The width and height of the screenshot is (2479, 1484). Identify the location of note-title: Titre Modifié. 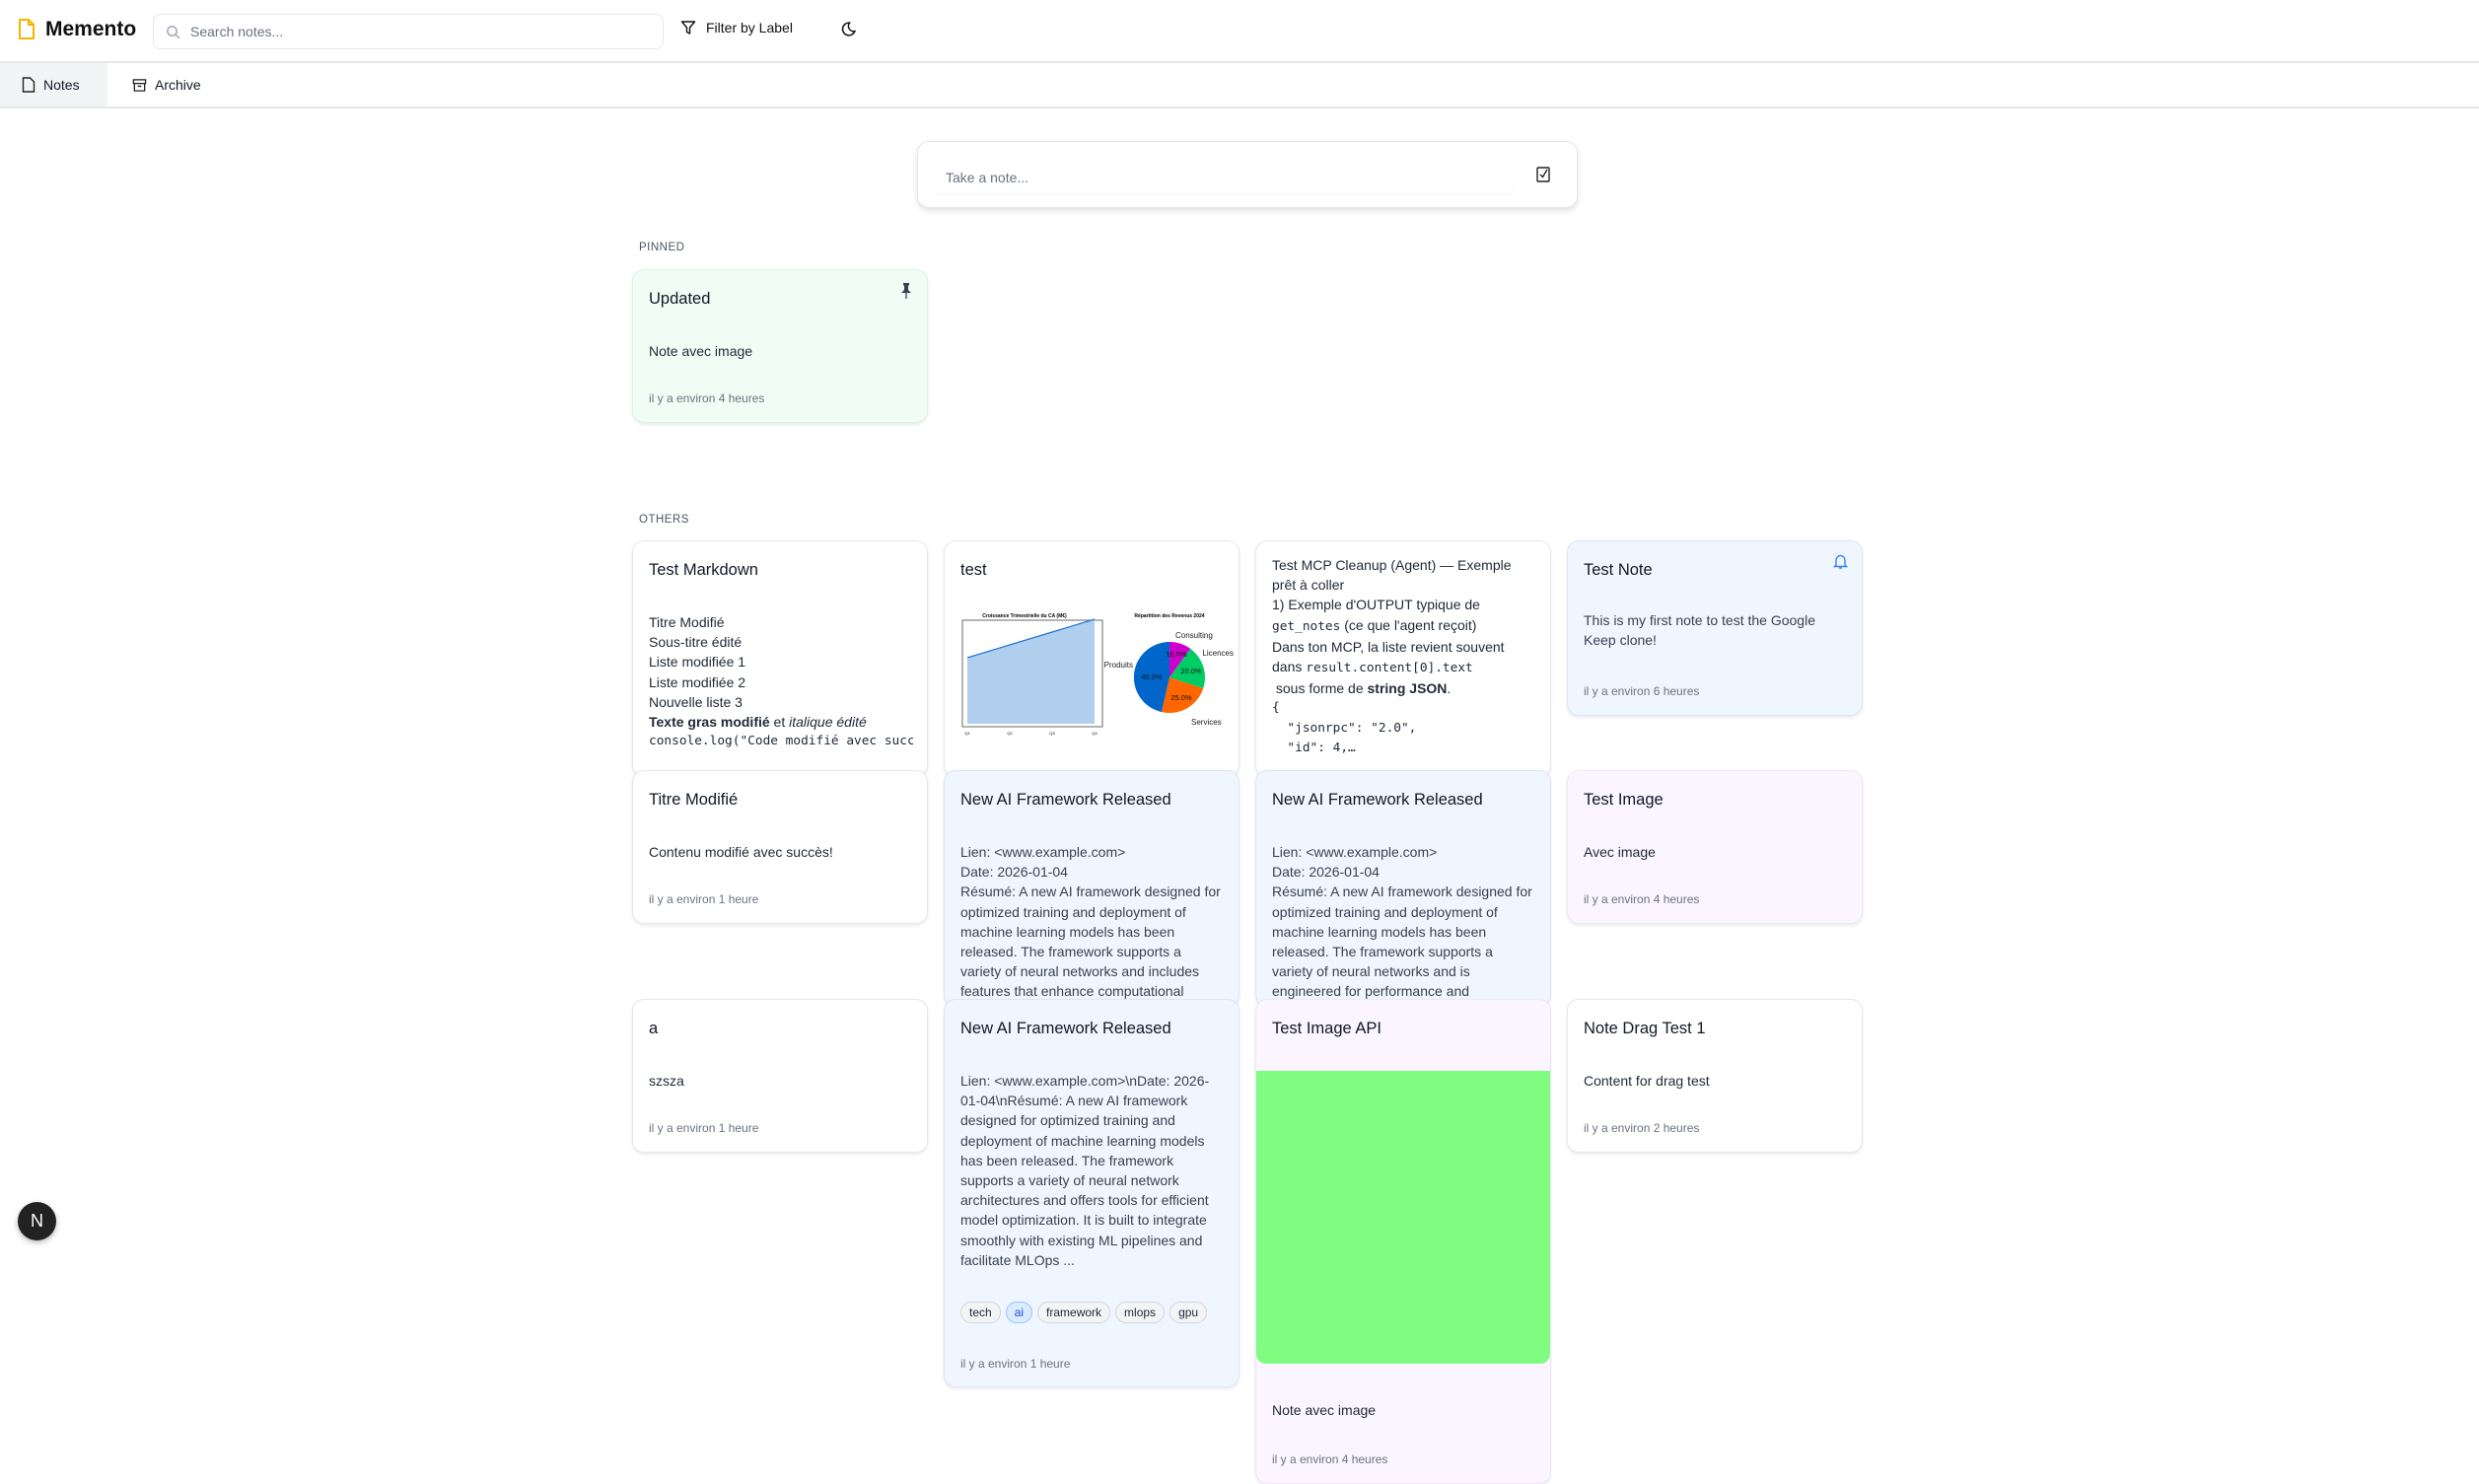
(694, 800).